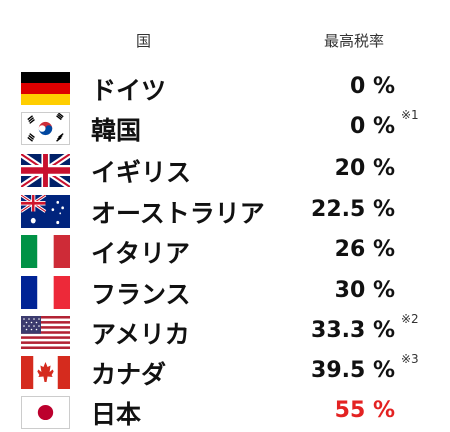  Describe the element at coordinates (129, 374) in the screenshot. I see `country-name: カナダ` at that location.